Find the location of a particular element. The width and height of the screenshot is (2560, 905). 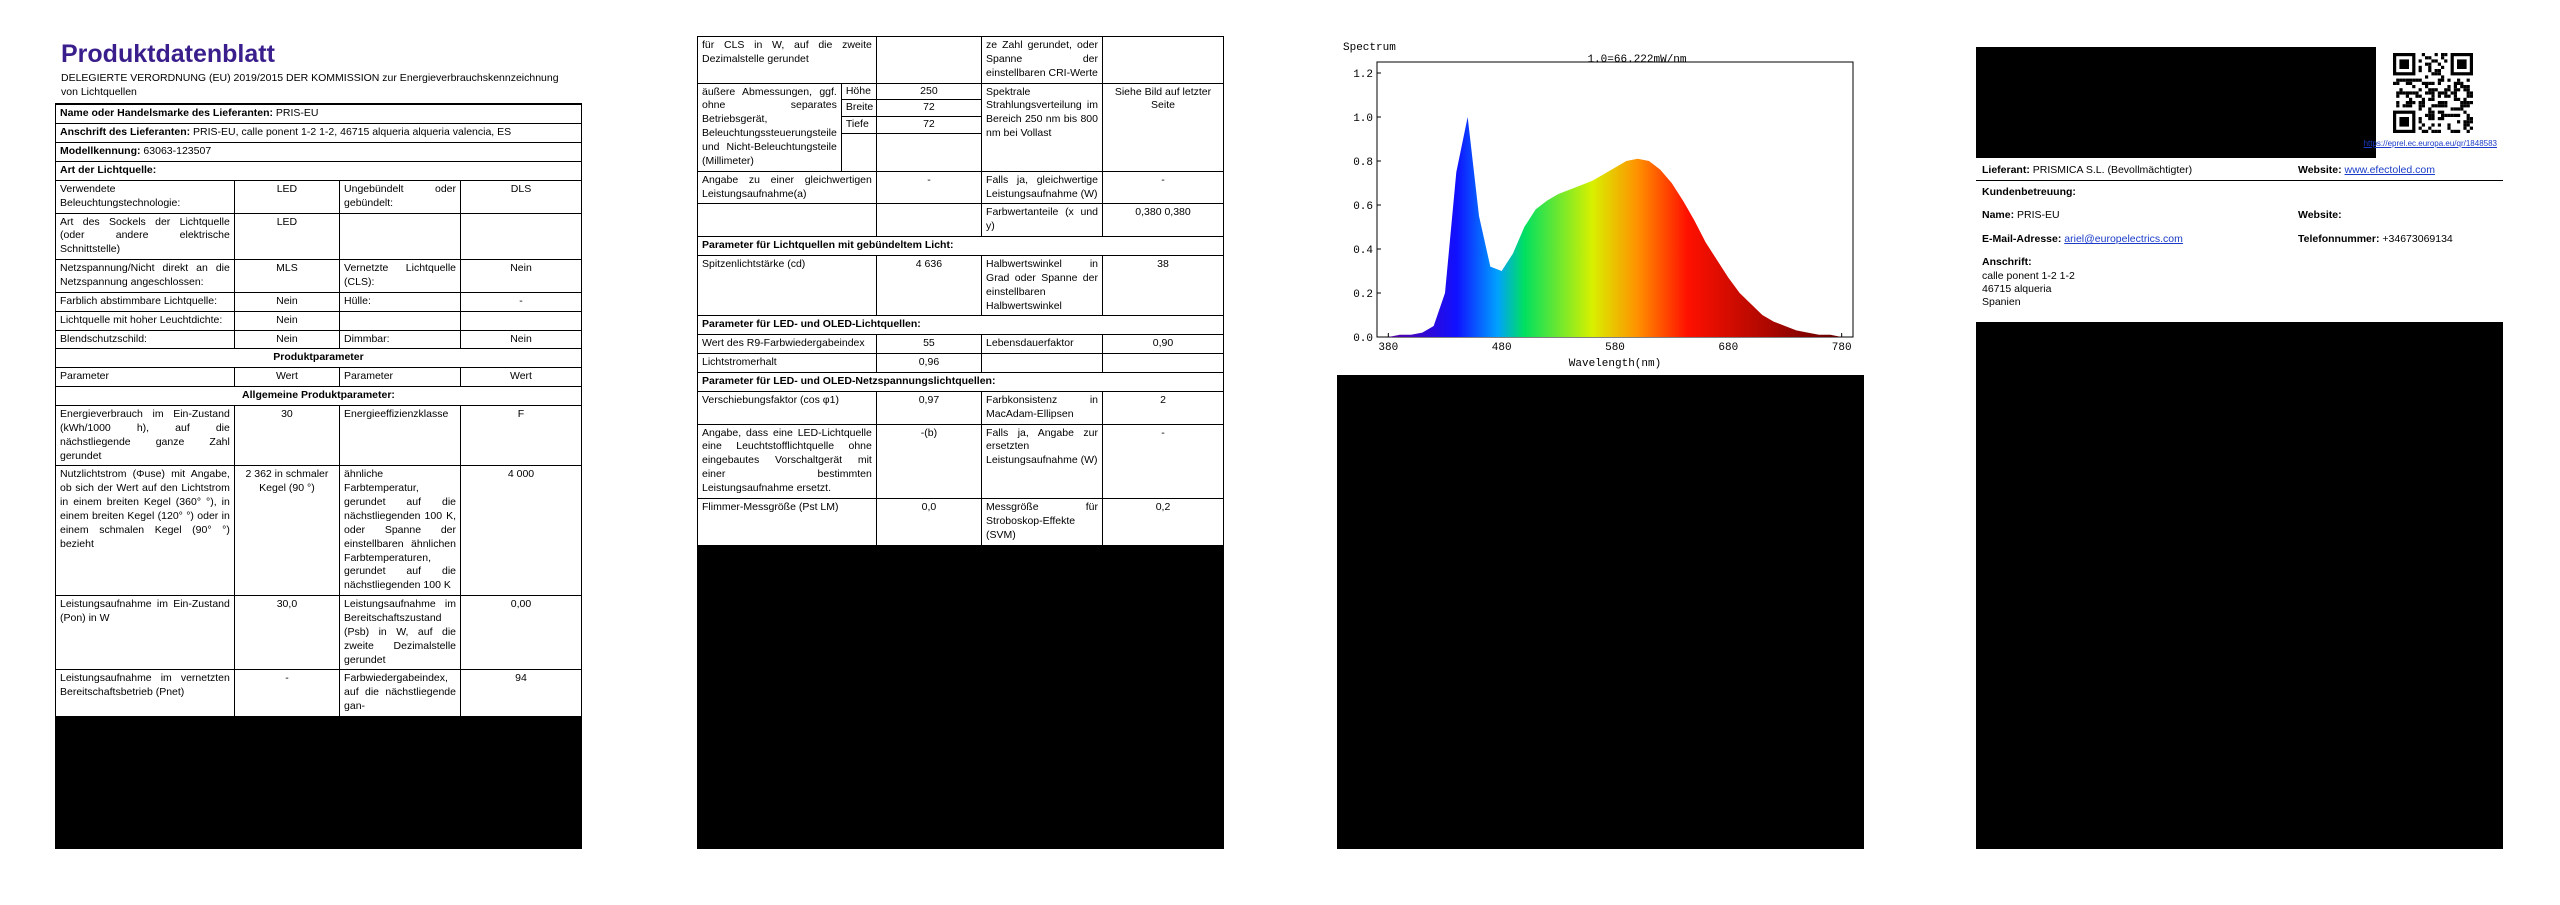

address-line: 46715 alqueria is located at coordinates (2017, 289).